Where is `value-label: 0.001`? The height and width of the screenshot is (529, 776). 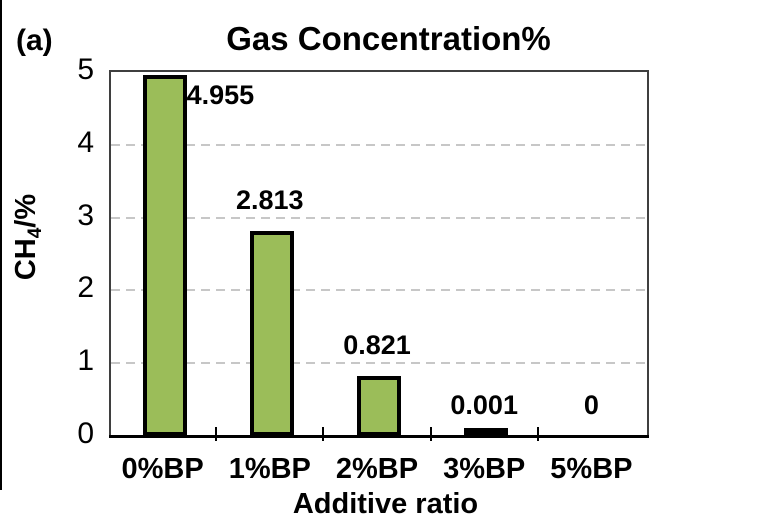 value-label: 0.001 is located at coordinates (484, 404).